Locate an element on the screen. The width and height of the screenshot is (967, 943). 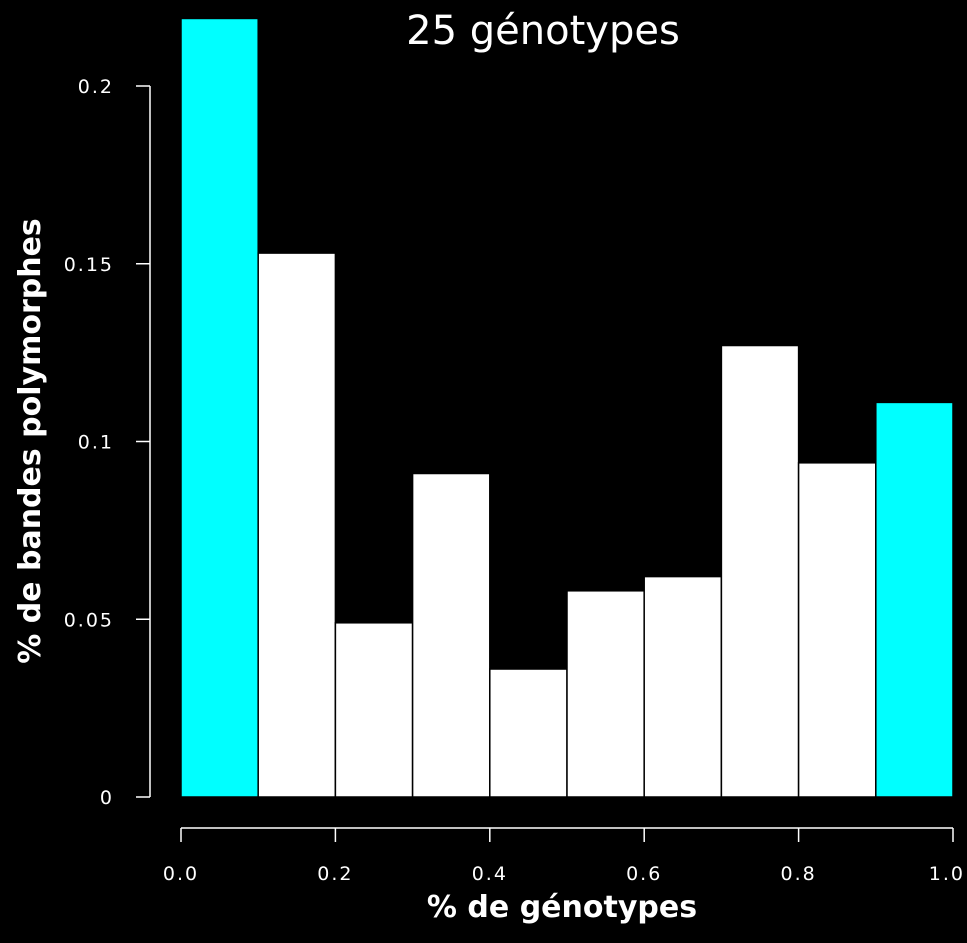
y-tick-label: 0.2 is located at coordinates (96, 87).